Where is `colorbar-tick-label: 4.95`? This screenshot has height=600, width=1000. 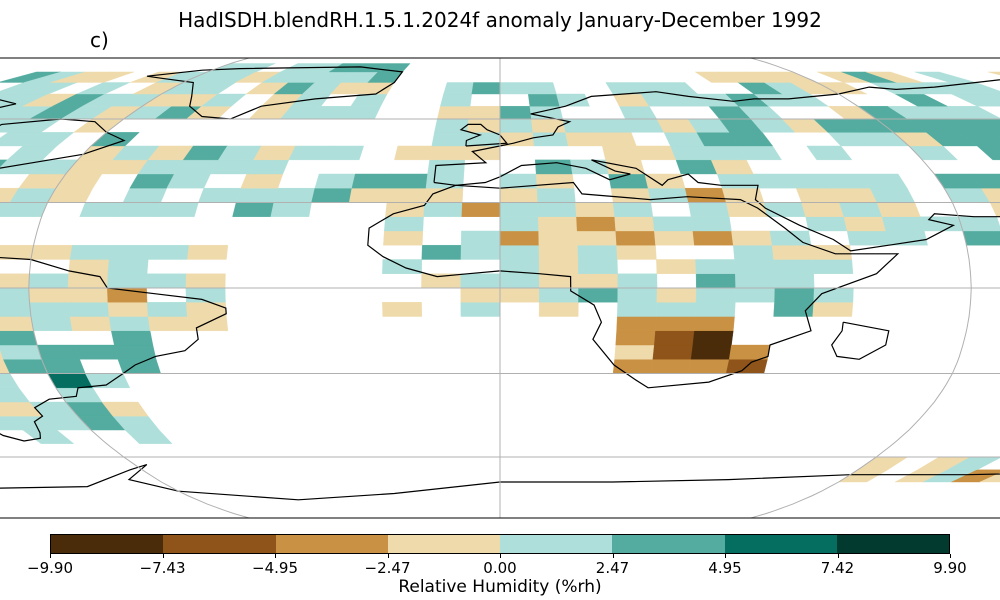
colorbar-tick-label: 4.95 is located at coordinates (725, 568).